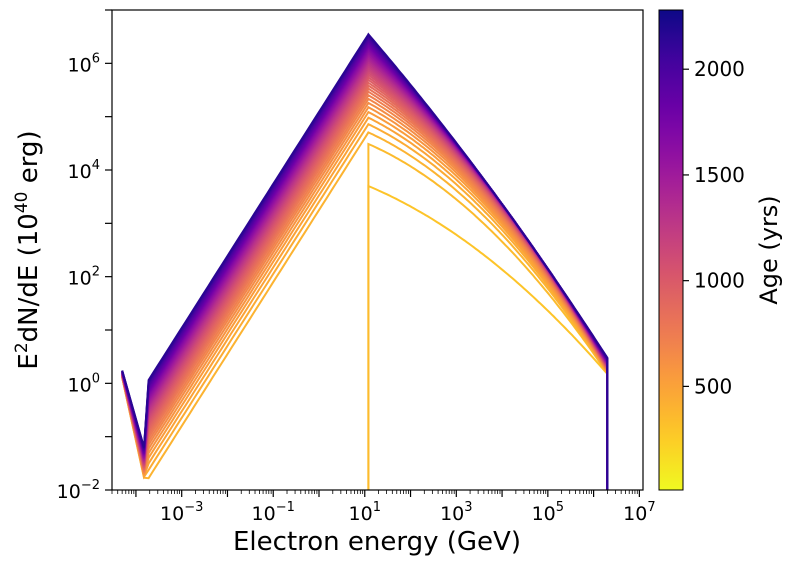 The width and height of the screenshot is (792, 565). Describe the element at coordinates (29, 160) in the screenshot. I see `y-label-suffix: erg)` at that location.